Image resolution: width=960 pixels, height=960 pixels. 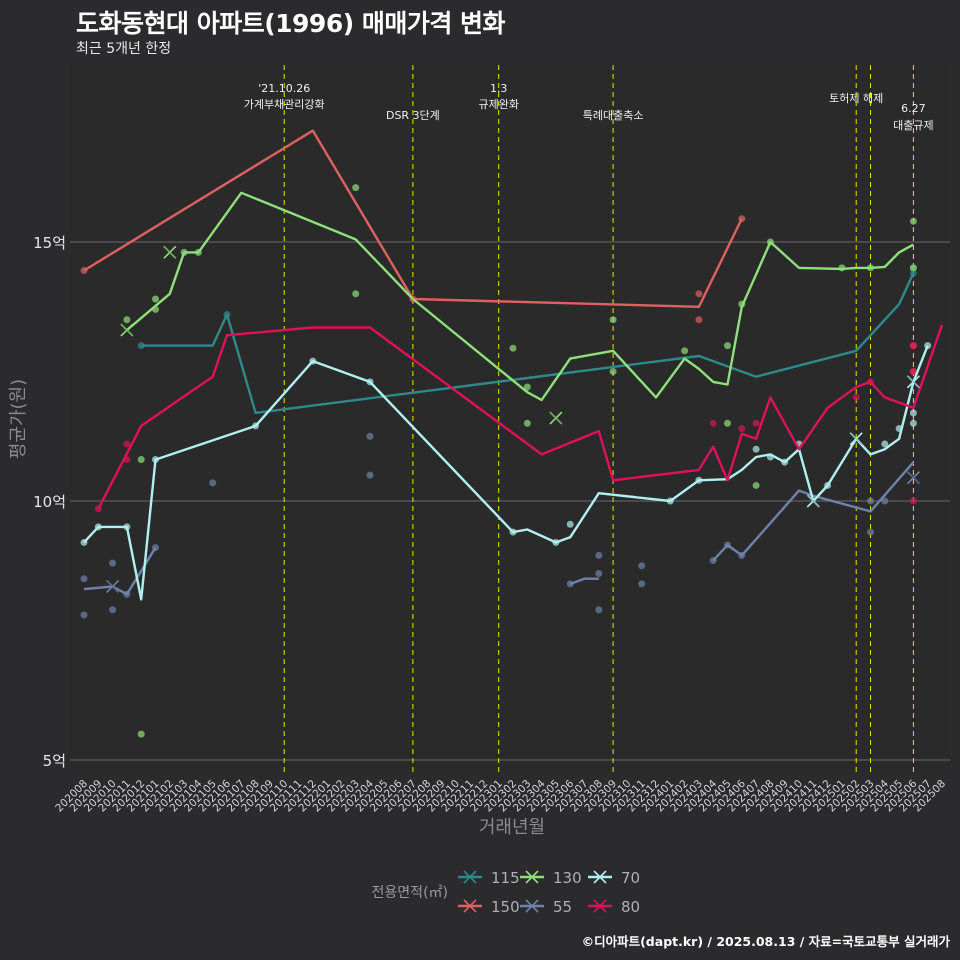 What do you see at coordinates (413, 115) in the screenshot?
I see `event-label: DSR 3단계` at bounding box center [413, 115].